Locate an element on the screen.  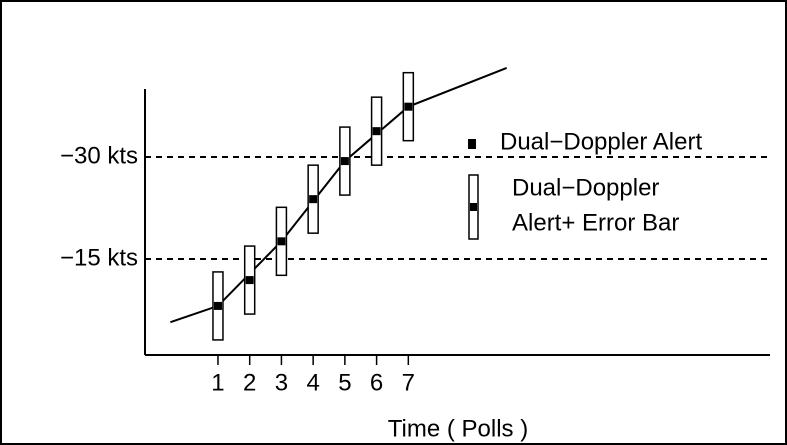
legend-errorbar-center is located at coordinates (473, 207).